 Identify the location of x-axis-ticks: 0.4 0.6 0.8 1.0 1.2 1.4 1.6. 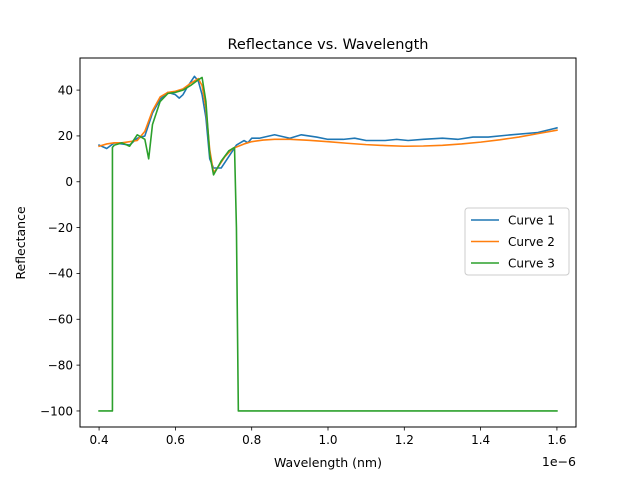
(328, 437).